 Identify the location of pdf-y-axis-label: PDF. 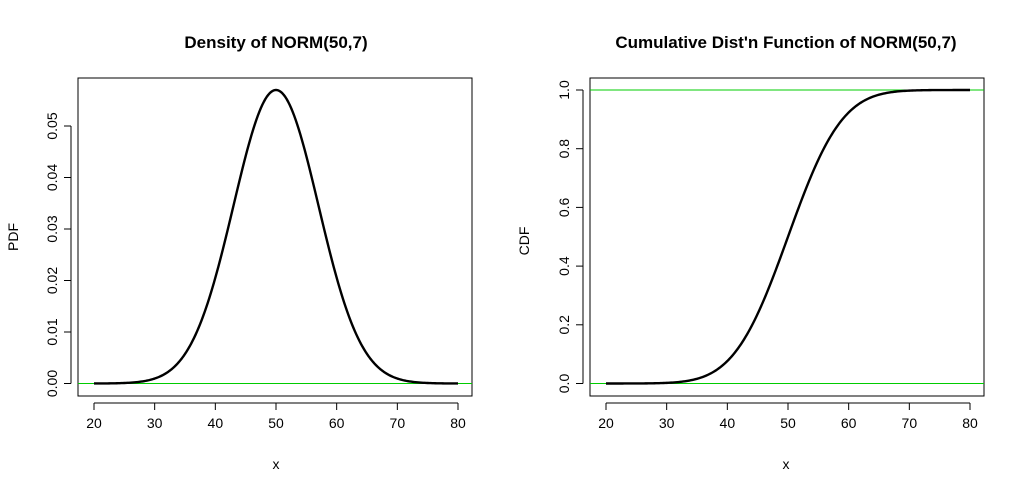
(13, 237).